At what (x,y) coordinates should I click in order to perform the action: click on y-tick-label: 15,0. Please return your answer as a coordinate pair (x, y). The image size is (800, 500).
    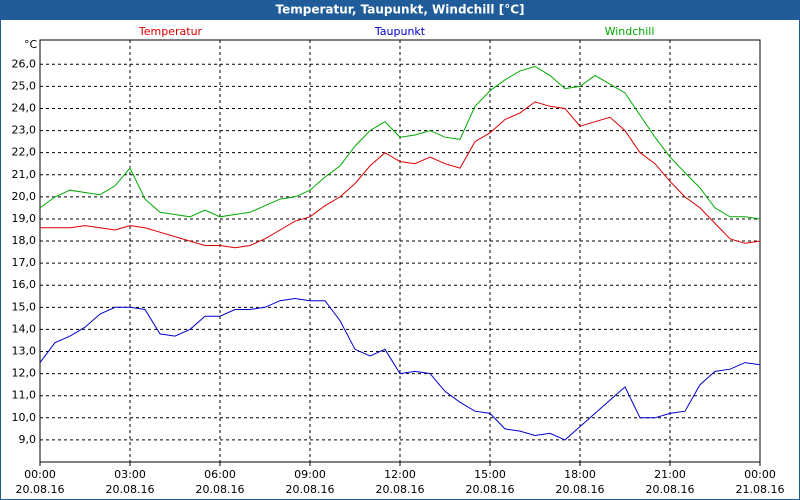
    Looking at the image, I should click on (24, 306).